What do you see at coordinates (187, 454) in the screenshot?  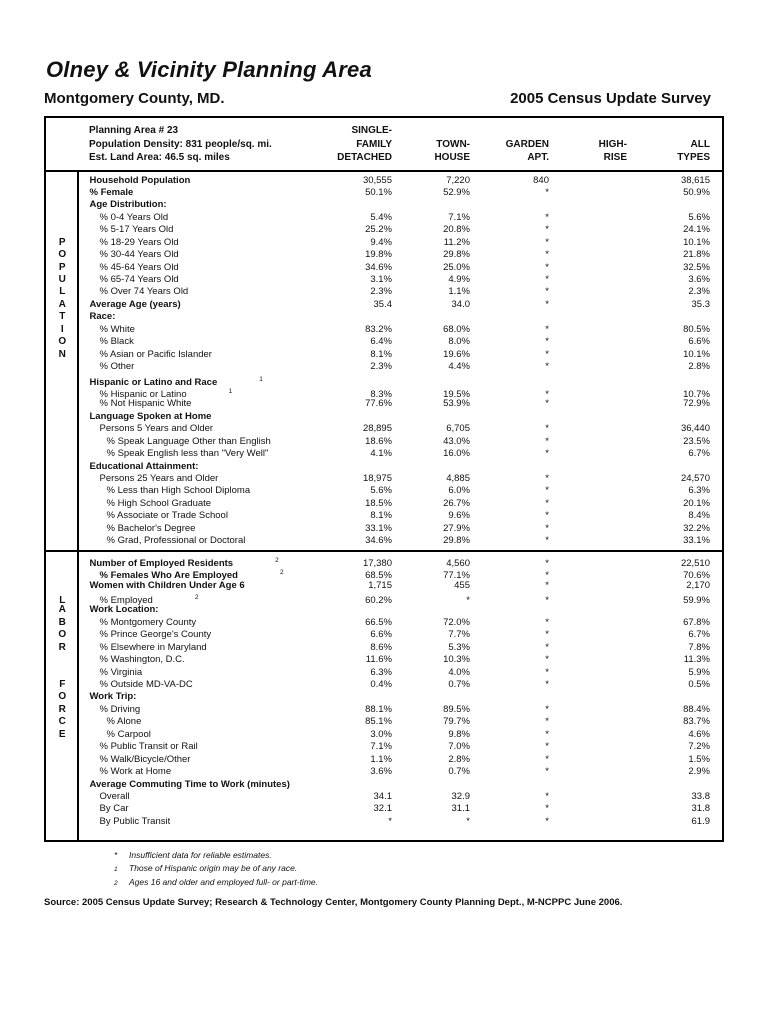 I see `row-label: % Speak English less than "Very Well"` at bounding box center [187, 454].